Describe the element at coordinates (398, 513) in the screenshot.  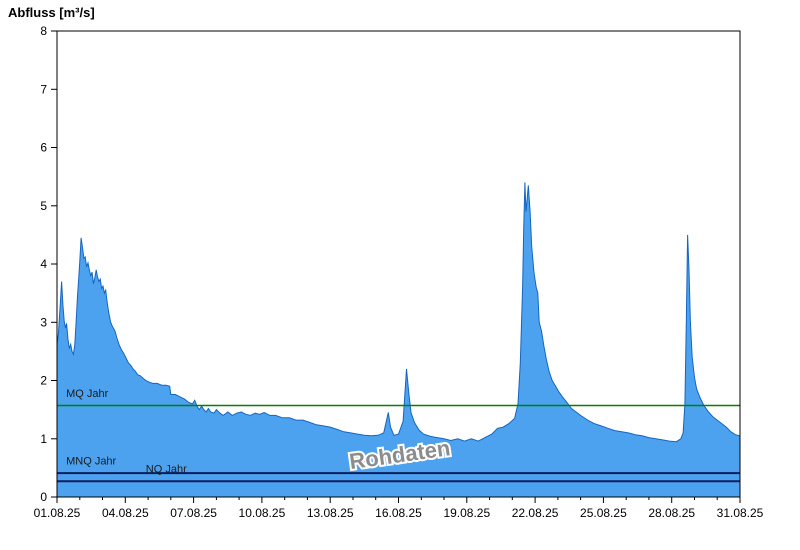
I see `x-tick-label: 16.08.25` at that location.